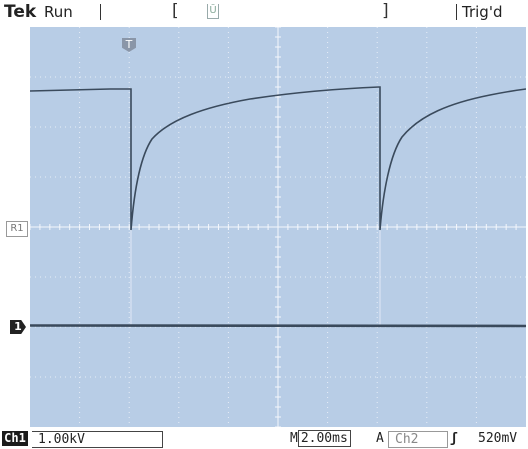  What do you see at coordinates (20, 12) in the screenshot?
I see `brand-label: Tek` at bounding box center [20, 12].